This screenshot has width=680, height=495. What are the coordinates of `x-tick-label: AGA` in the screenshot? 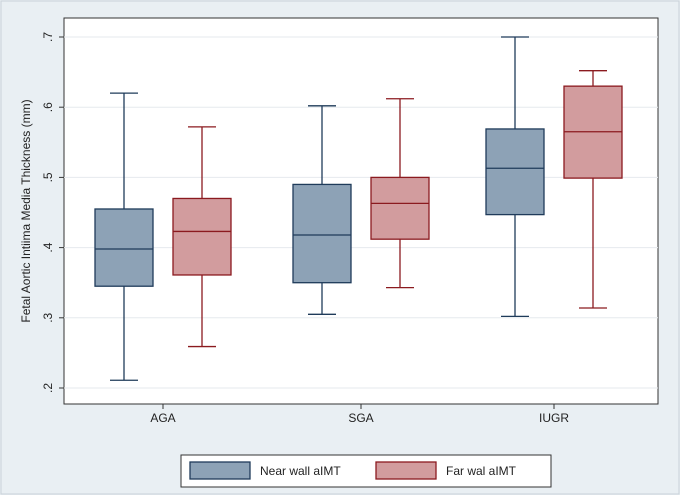 It's located at (162, 418).